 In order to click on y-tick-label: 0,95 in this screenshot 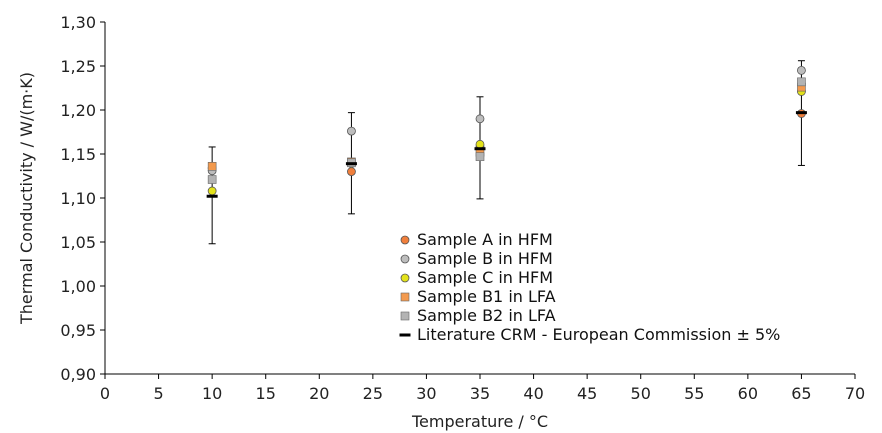, I will do `click(78, 330)`.